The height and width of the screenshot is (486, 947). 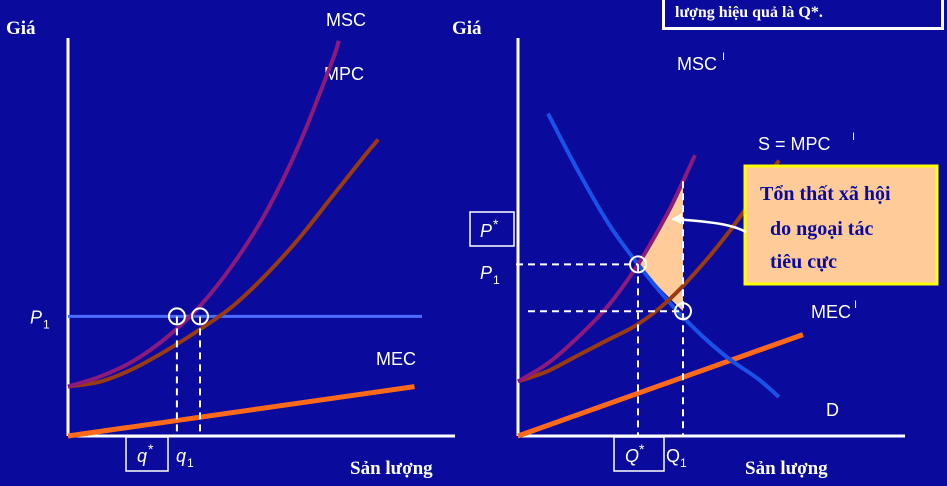 I want to click on callout-line-3: tiêu cực, so click(x=803, y=262).